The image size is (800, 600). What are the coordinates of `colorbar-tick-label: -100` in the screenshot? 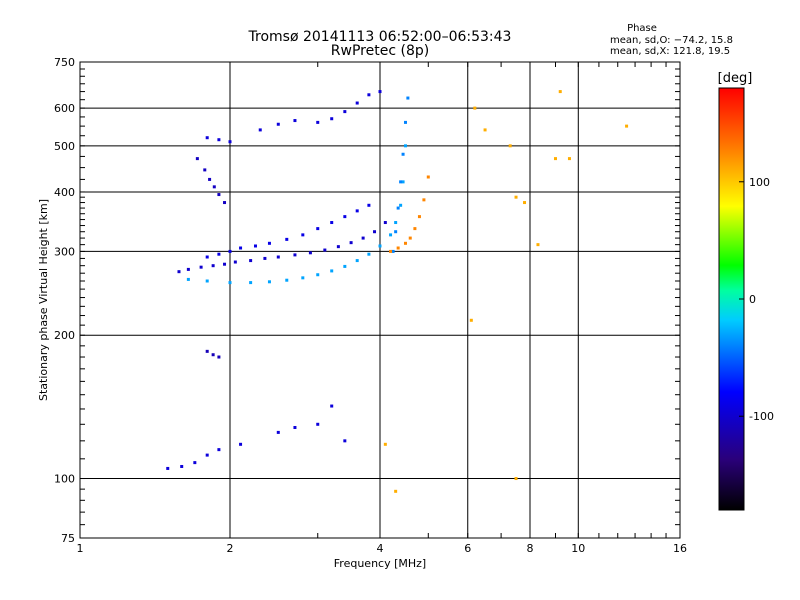 It's located at (761, 416).